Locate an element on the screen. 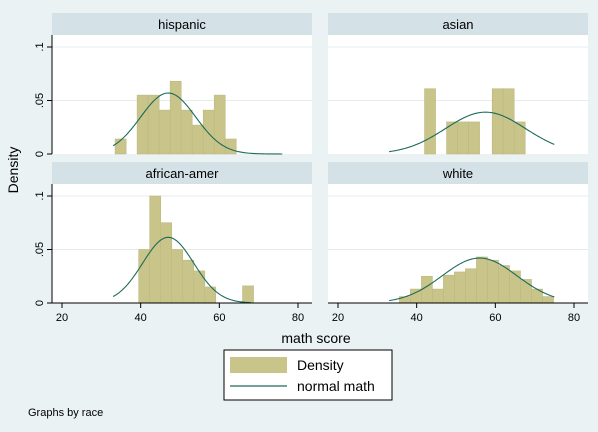 This screenshot has width=598, height=432. legend: Density normal math is located at coordinates (308, 375).